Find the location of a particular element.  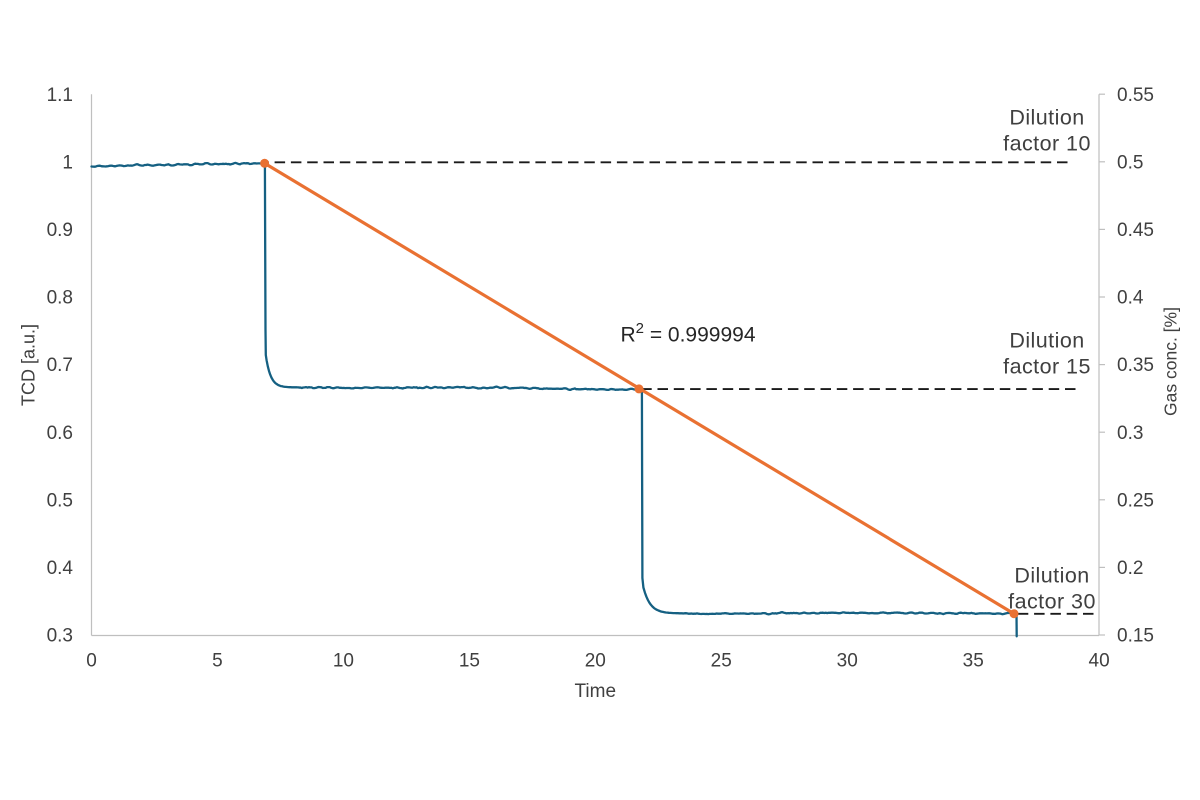

svg-text: factor 15 is located at coordinates (1047, 367).